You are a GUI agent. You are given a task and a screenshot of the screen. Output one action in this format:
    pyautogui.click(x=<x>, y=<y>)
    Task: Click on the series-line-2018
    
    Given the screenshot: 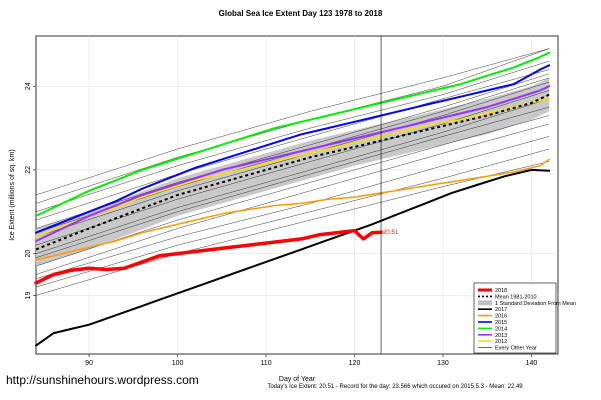 What is the action you would take?
    pyautogui.click(x=208, y=256)
    